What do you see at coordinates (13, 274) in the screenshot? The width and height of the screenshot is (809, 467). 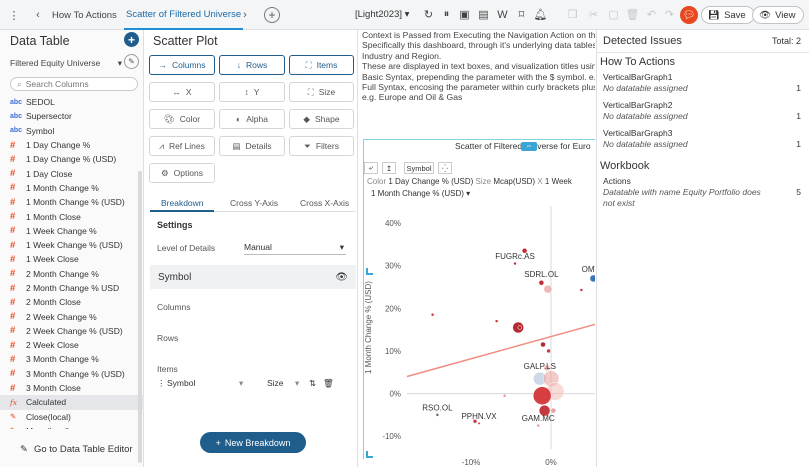 I see `number-type-icon: #` at bounding box center [13, 274].